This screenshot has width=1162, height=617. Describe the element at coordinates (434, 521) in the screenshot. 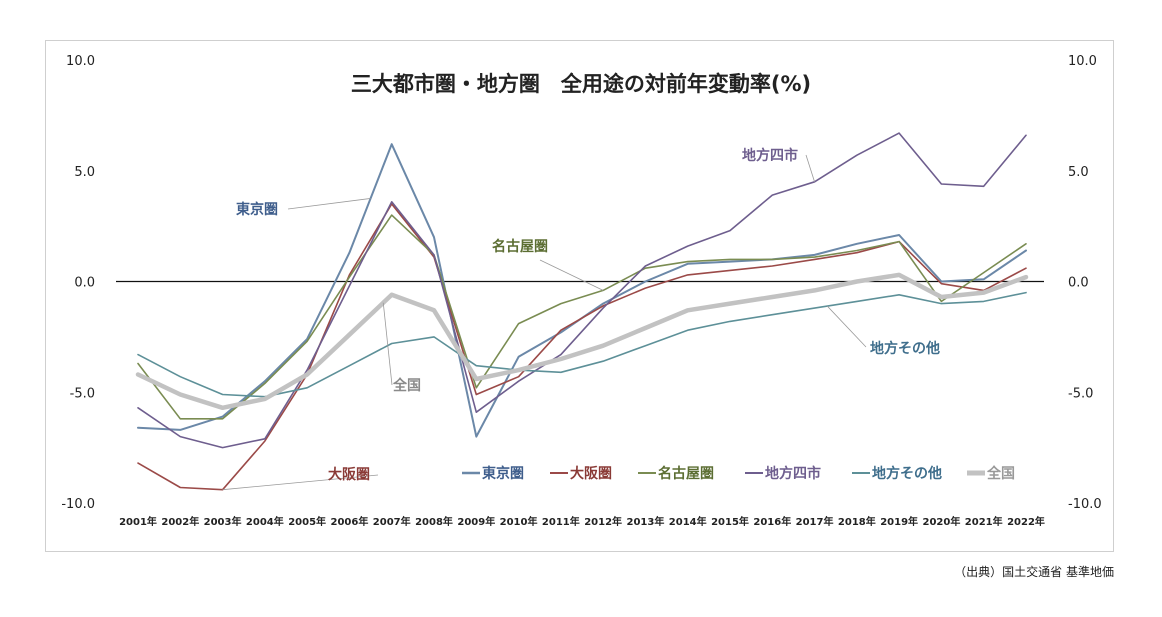

I see `x-tick-label: 2008年` at that location.